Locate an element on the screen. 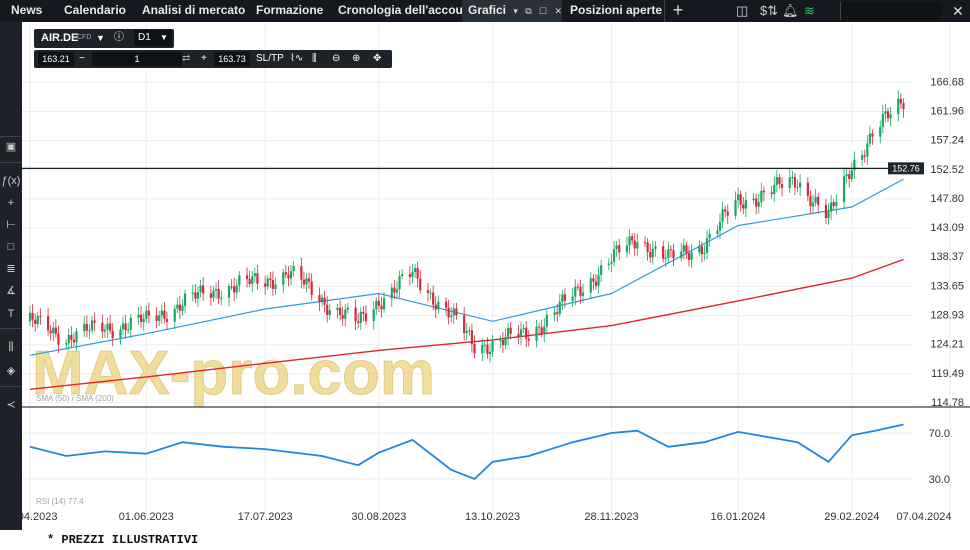  timeframe-select: D1 ▼ is located at coordinates (153, 38).